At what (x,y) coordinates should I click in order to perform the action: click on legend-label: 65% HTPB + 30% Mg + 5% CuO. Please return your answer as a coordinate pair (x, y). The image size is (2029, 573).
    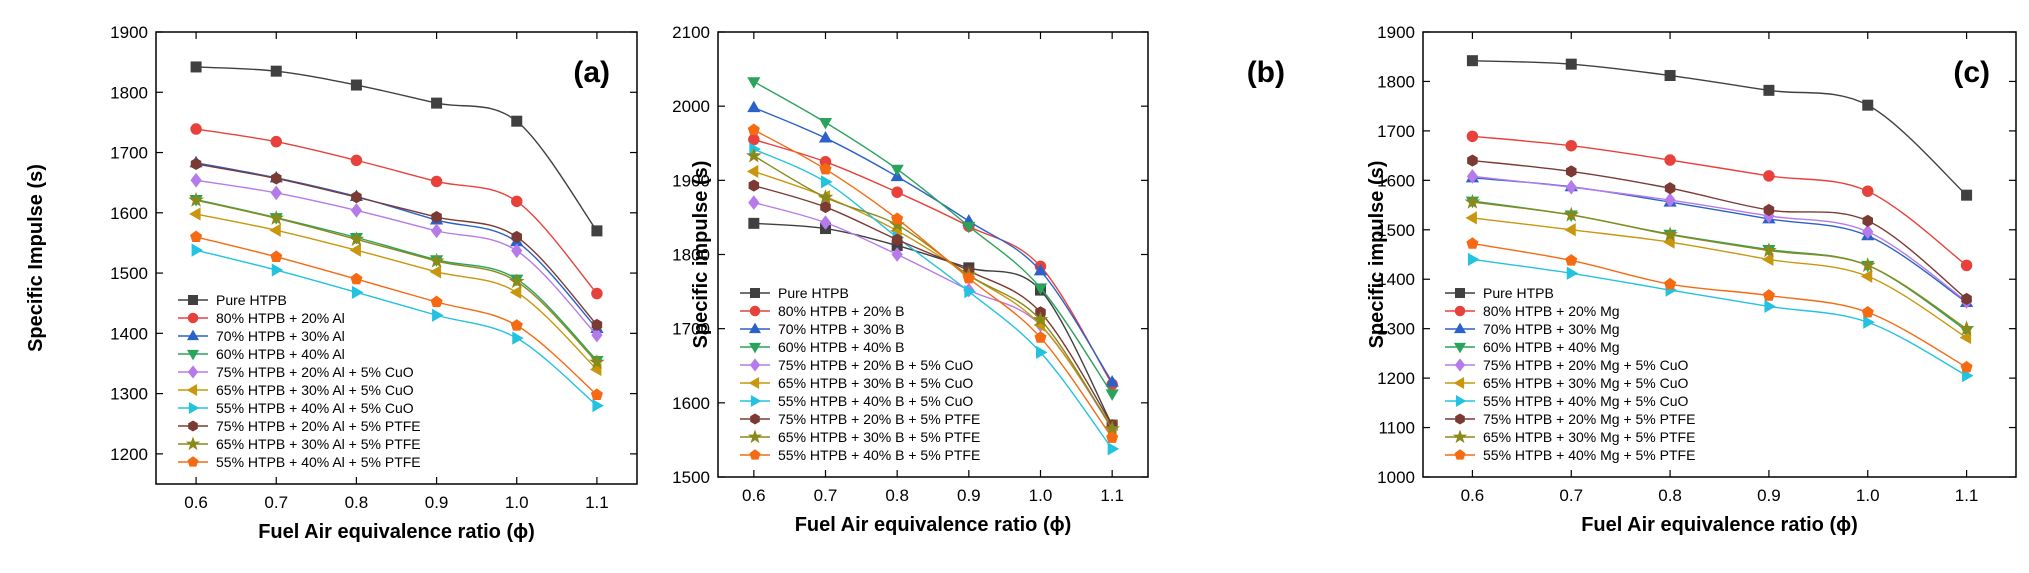
    Looking at the image, I should click on (1586, 383).